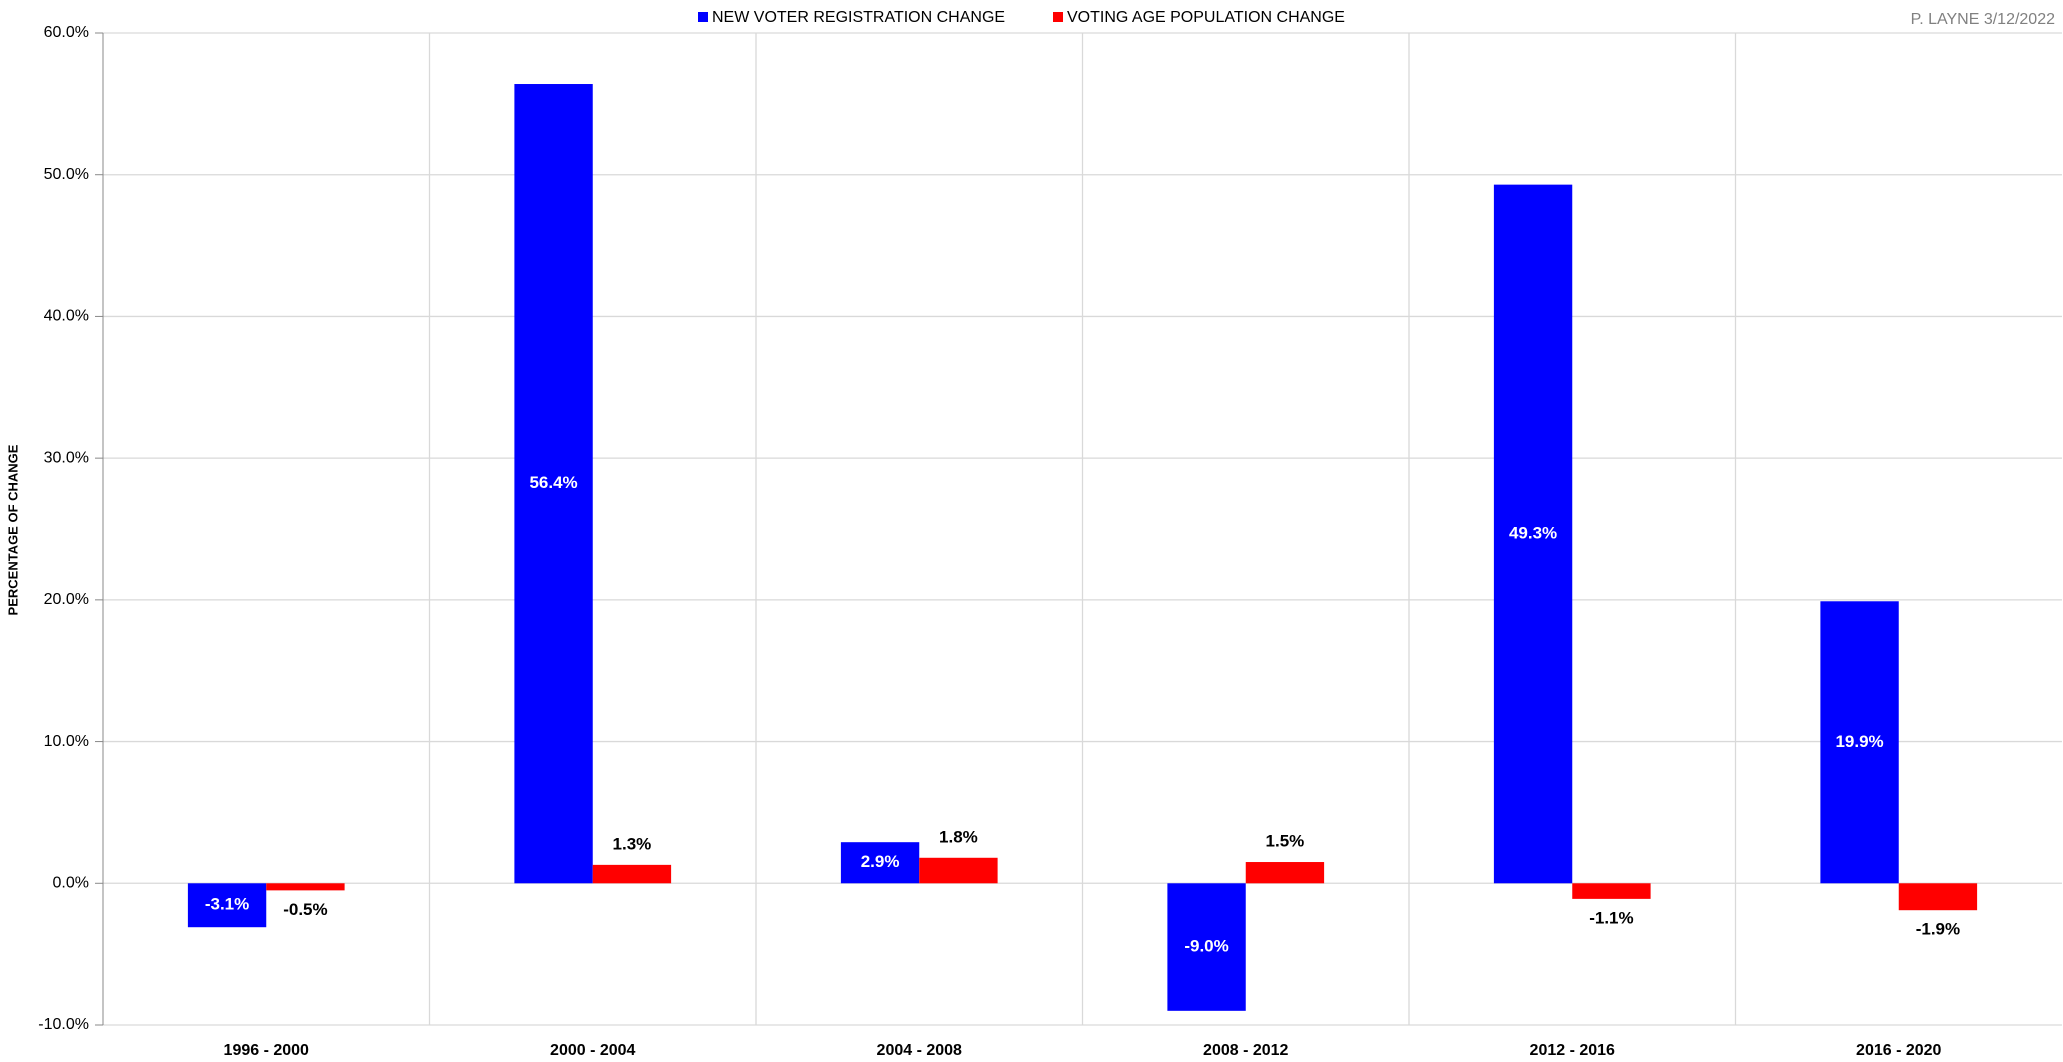 The height and width of the screenshot is (1062, 2063). Describe the element at coordinates (1611, 917) in the screenshot. I see `data-label: -1.1%` at that location.